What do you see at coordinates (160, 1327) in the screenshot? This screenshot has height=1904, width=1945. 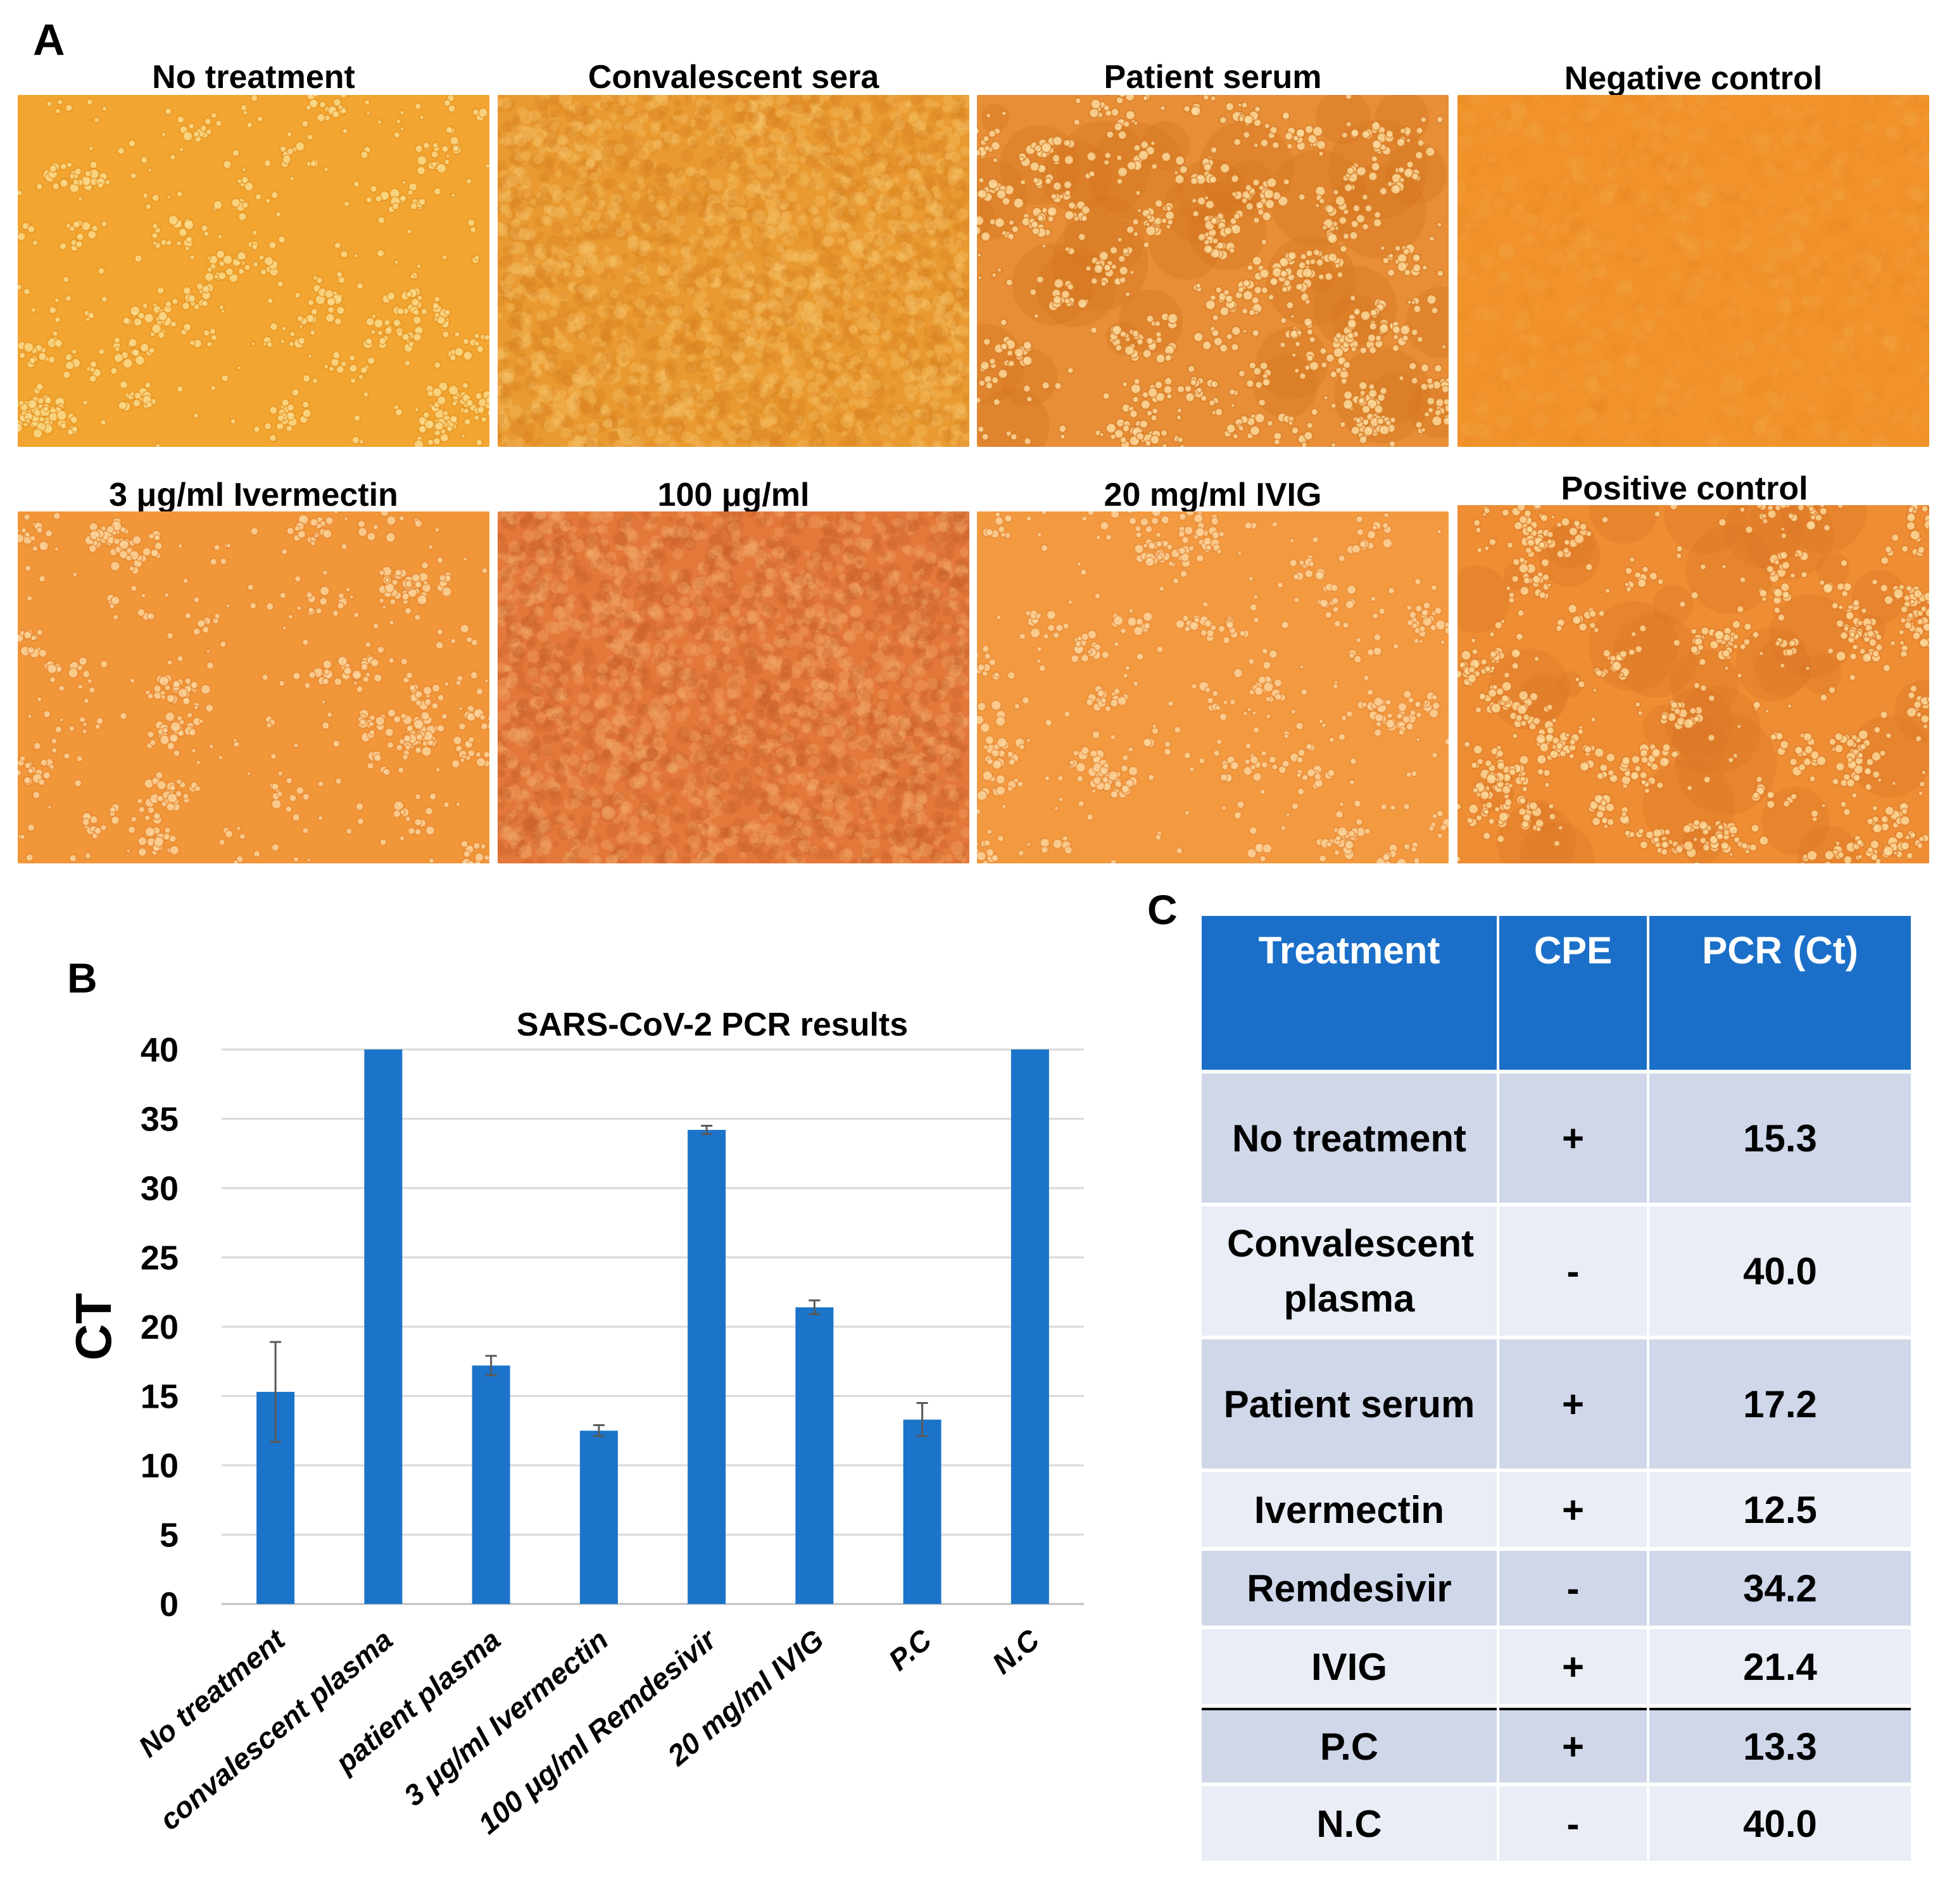 I see `y-tick-label: 20` at bounding box center [160, 1327].